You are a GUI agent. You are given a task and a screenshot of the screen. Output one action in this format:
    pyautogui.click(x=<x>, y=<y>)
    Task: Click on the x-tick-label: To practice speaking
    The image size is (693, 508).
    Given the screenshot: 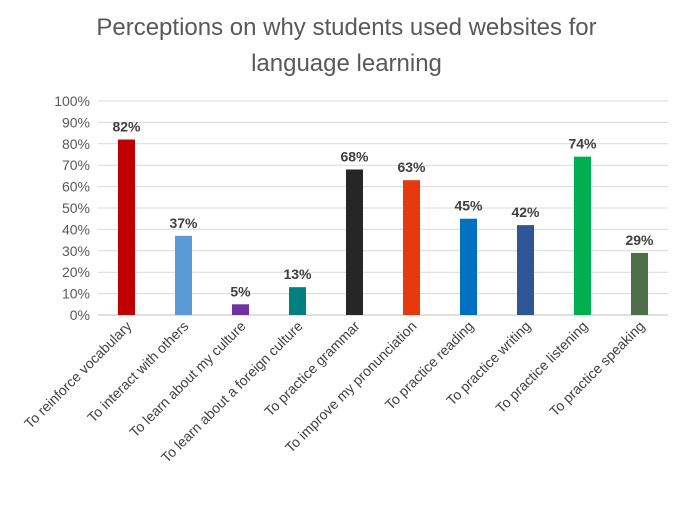 What is the action you would take?
    pyautogui.click(x=597, y=369)
    